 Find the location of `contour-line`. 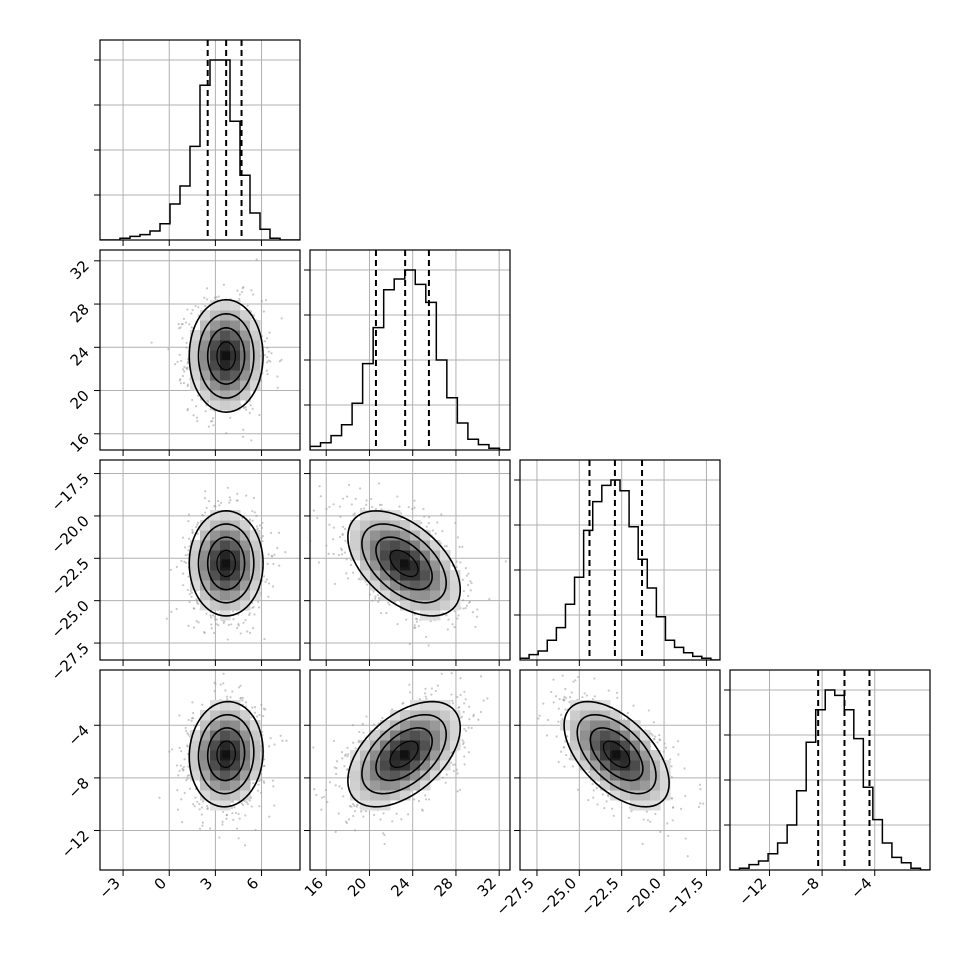

contour-line is located at coordinates (404, 563).